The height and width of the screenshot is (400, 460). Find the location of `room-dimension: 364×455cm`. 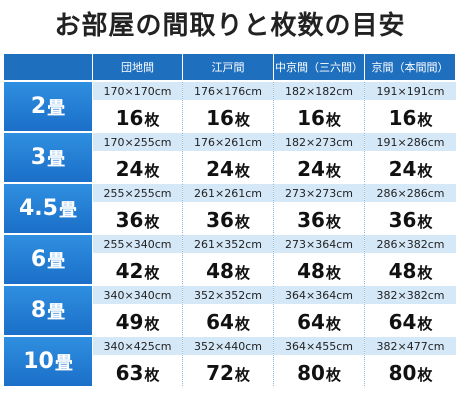

room-dimension: 364×455cm is located at coordinates (319, 346).